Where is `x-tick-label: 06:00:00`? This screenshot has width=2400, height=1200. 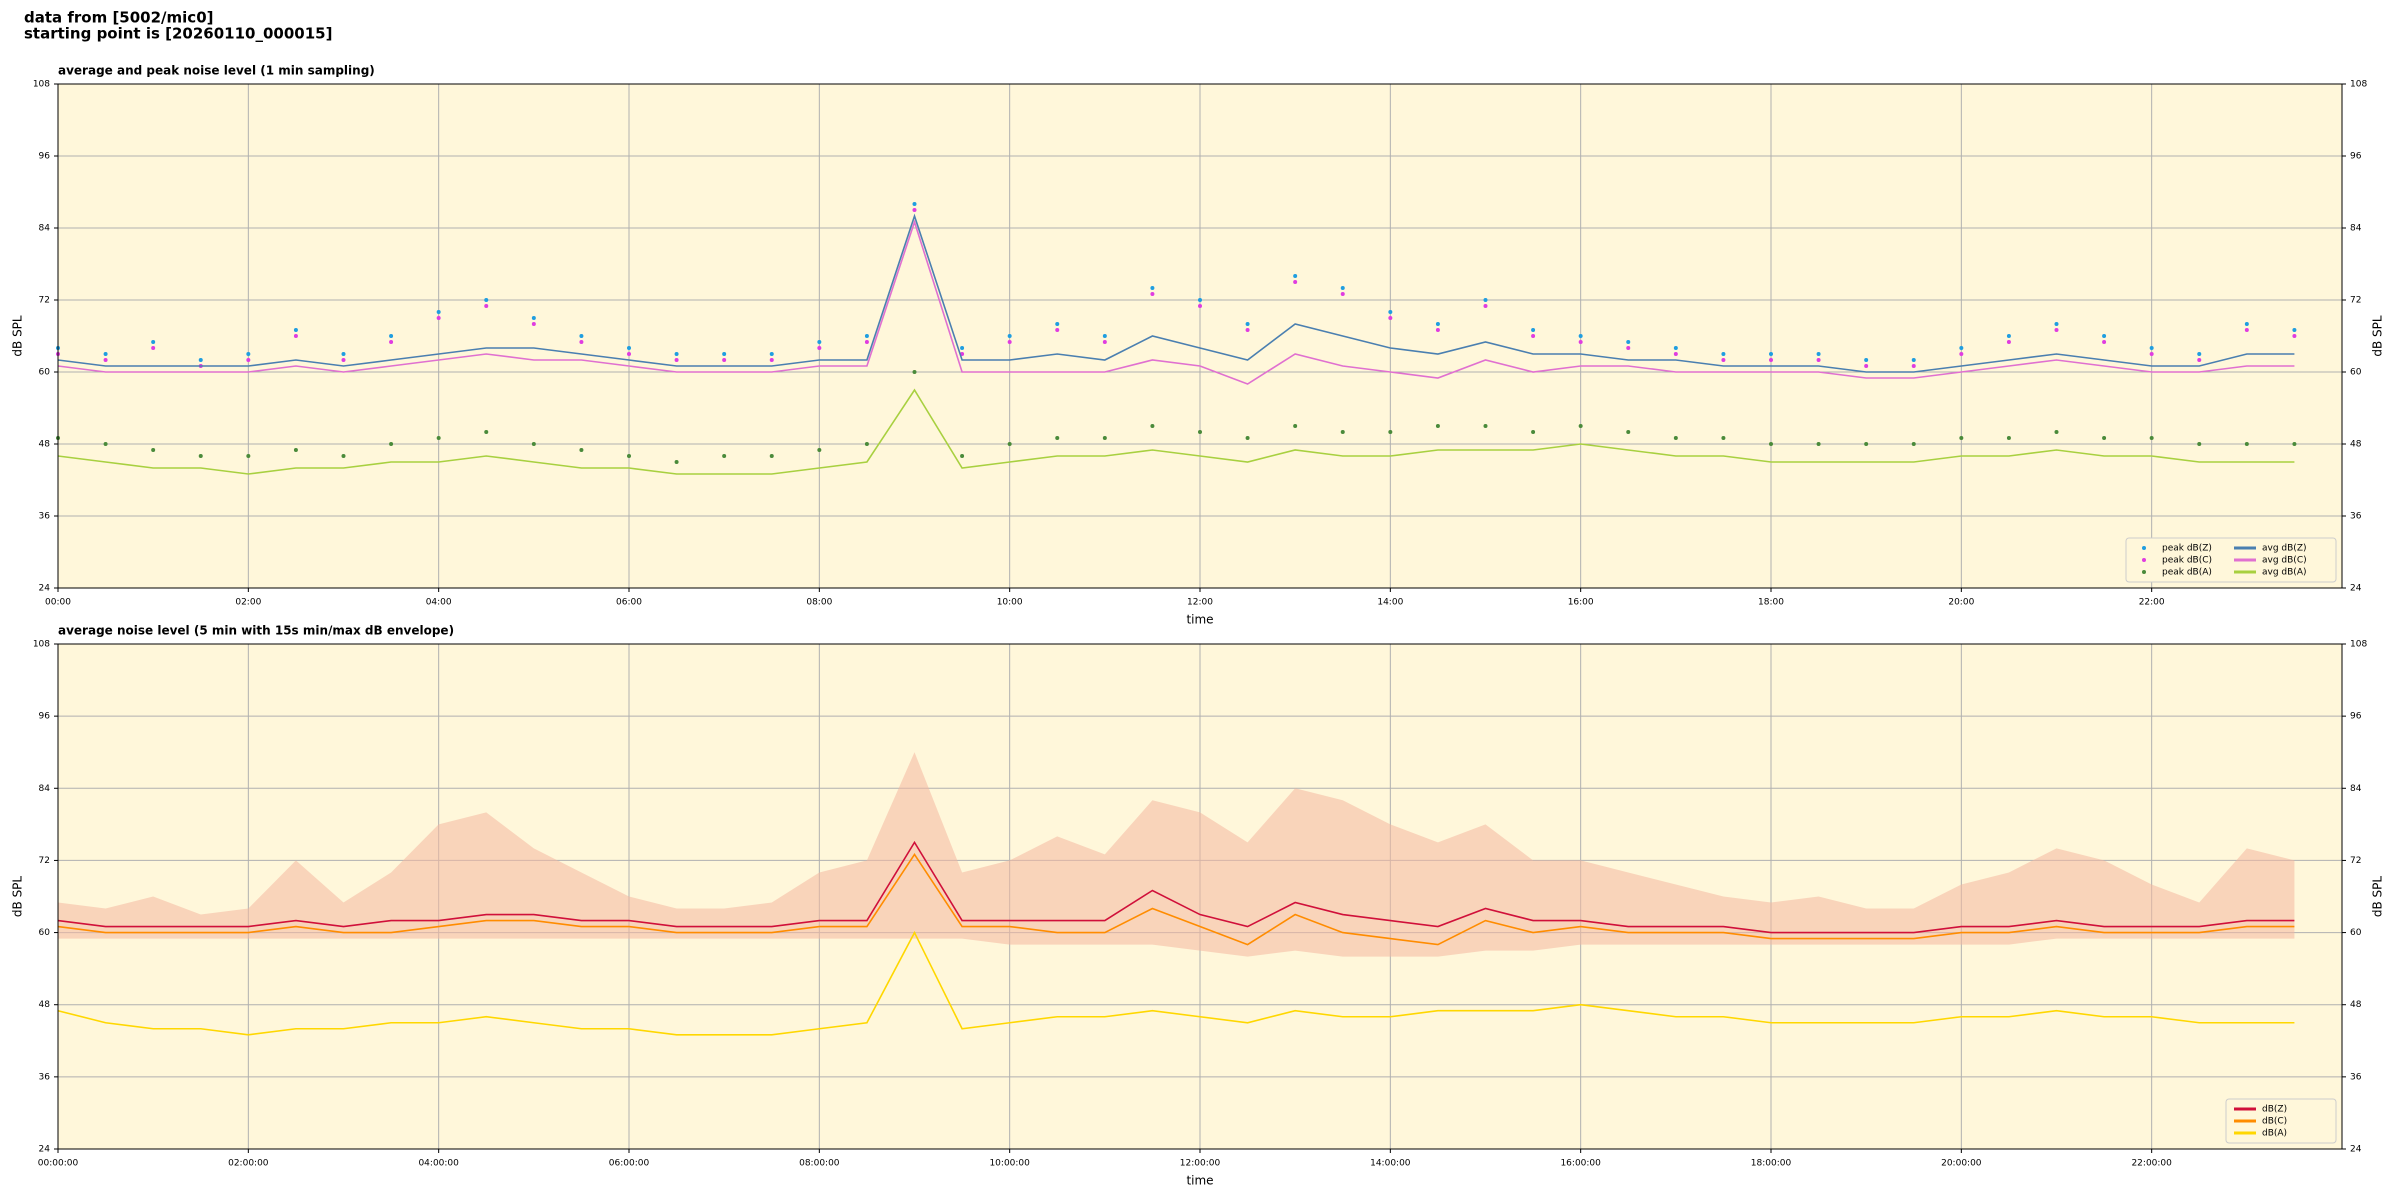 x-tick-label: 06:00:00 is located at coordinates (629, 1164).